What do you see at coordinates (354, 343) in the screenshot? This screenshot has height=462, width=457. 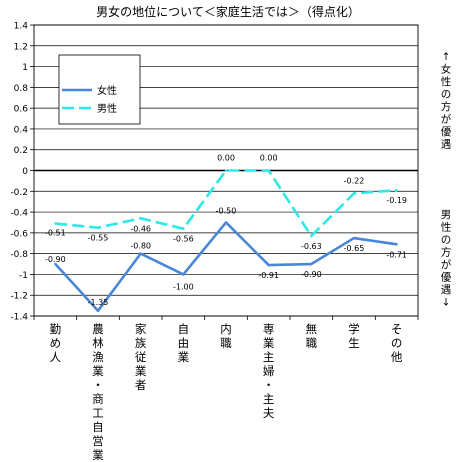 I see `x-tick-label-char: 生` at bounding box center [354, 343].